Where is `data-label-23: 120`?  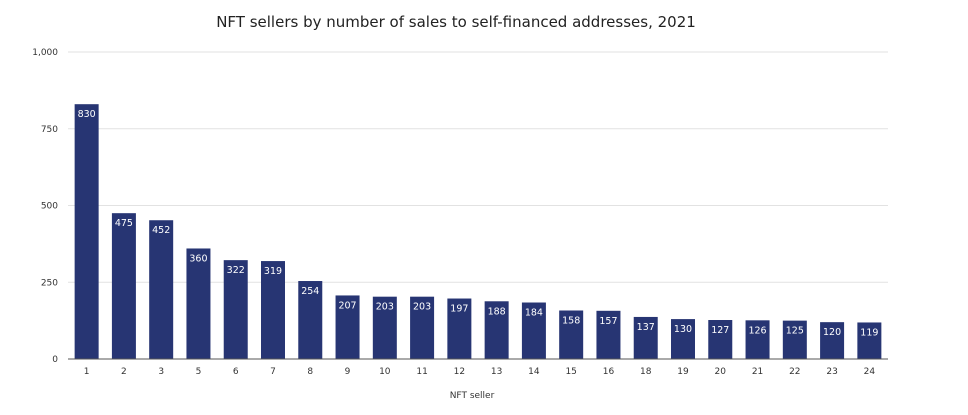
data-label-23: 120 is located at coordinates (832, 332).